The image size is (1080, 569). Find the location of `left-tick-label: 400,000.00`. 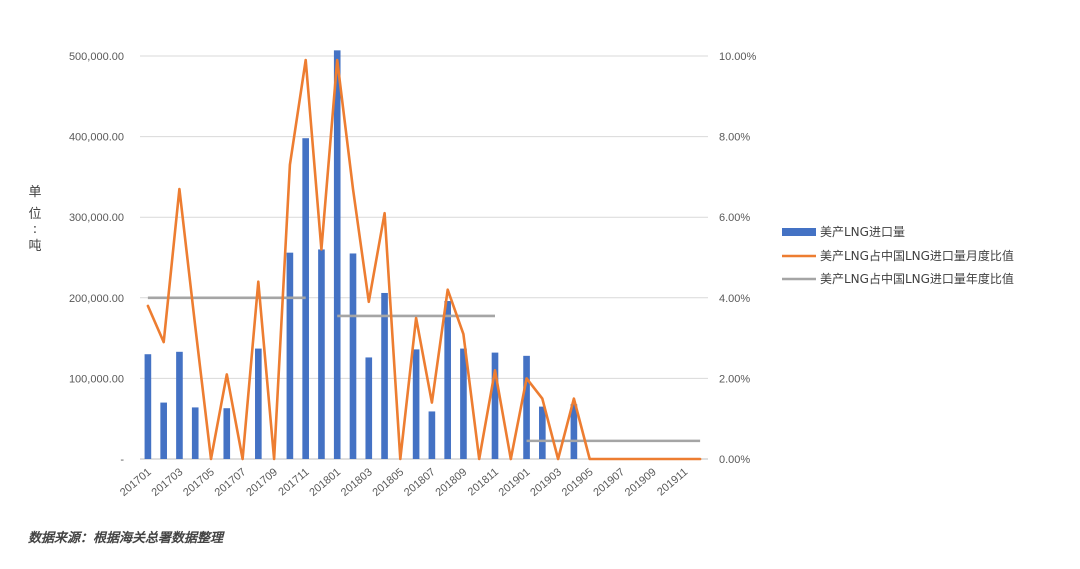

left-tick-label: 400,000.00 is located at coordinates (96, 138).